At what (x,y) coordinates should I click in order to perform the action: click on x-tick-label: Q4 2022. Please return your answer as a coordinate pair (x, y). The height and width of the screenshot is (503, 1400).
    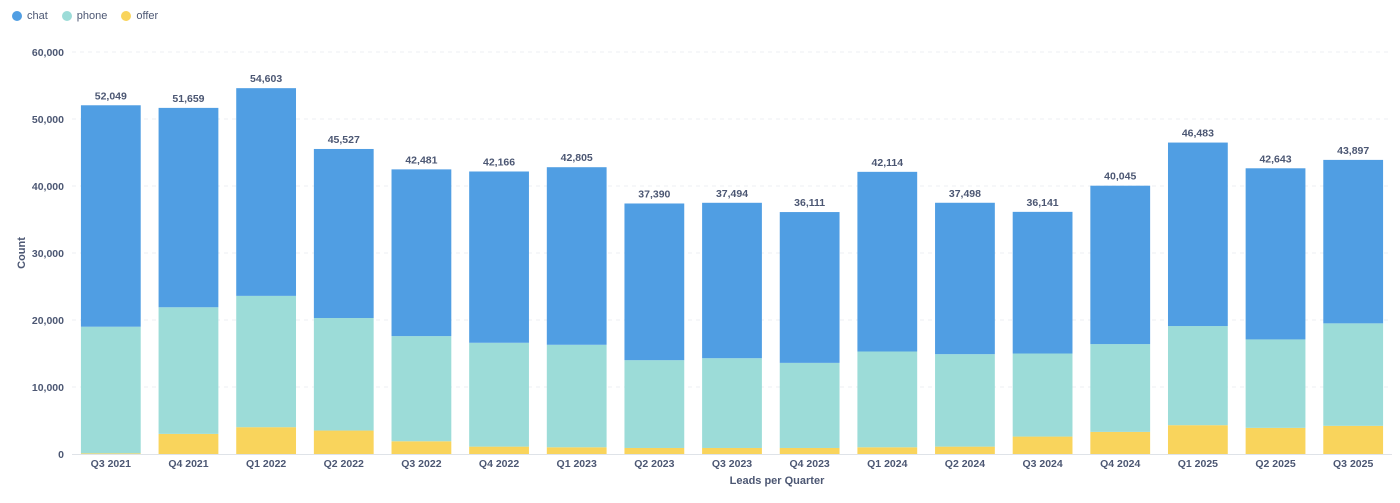
    Looking at the image, I should click on (499, 464).